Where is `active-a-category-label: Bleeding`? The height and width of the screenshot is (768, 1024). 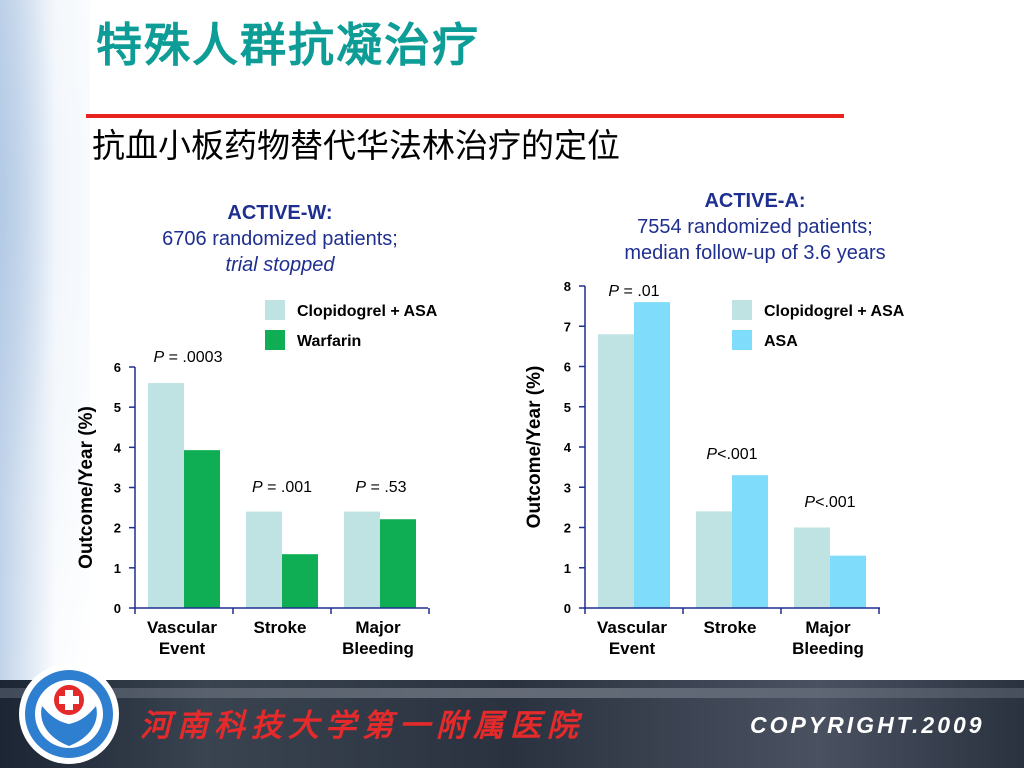
active-a-category-label: Bleeding is located at coordinates (828, 648).